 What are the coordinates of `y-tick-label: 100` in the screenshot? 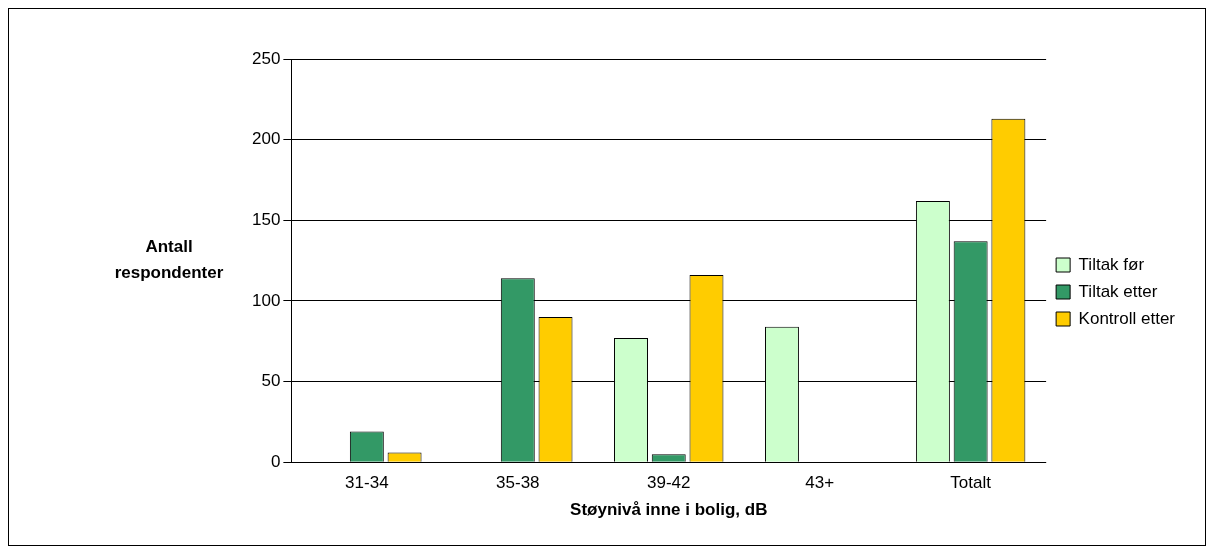 It's located at (266, 300).